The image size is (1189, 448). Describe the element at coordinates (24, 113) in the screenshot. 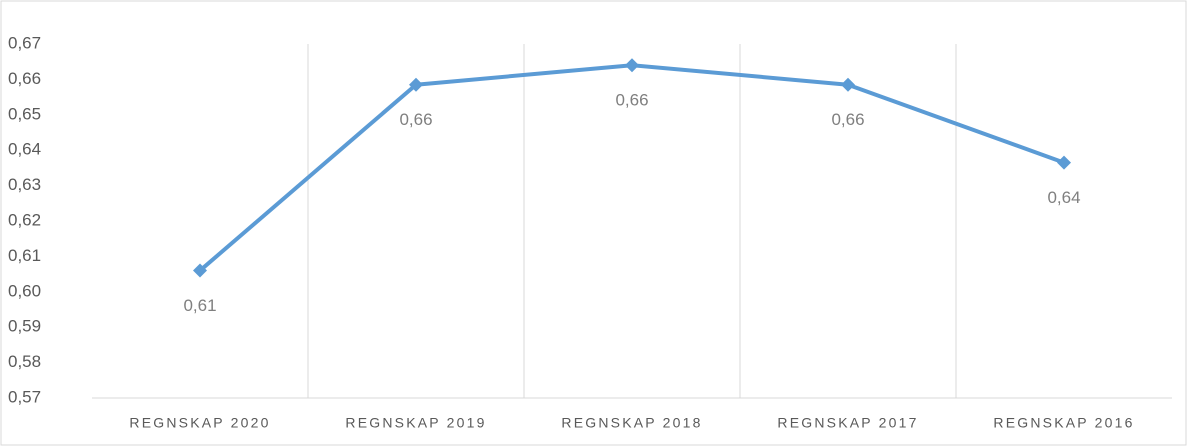

I see `y-tick-label: 0,65` at that location.